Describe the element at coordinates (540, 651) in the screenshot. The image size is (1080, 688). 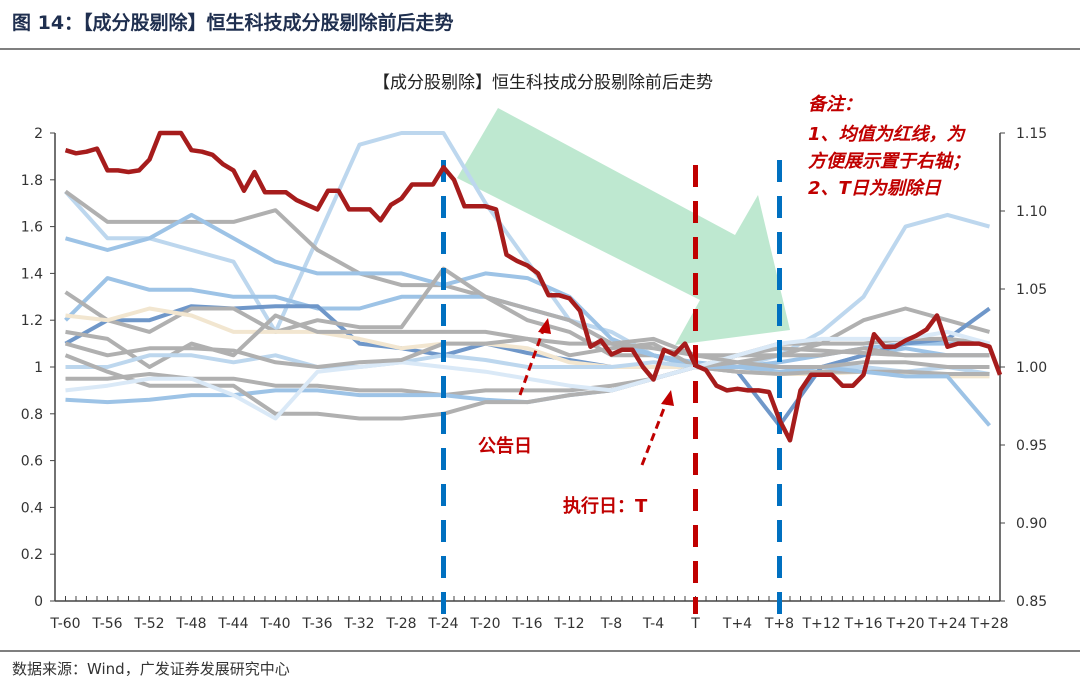
I see `bottom-rule` at that location.